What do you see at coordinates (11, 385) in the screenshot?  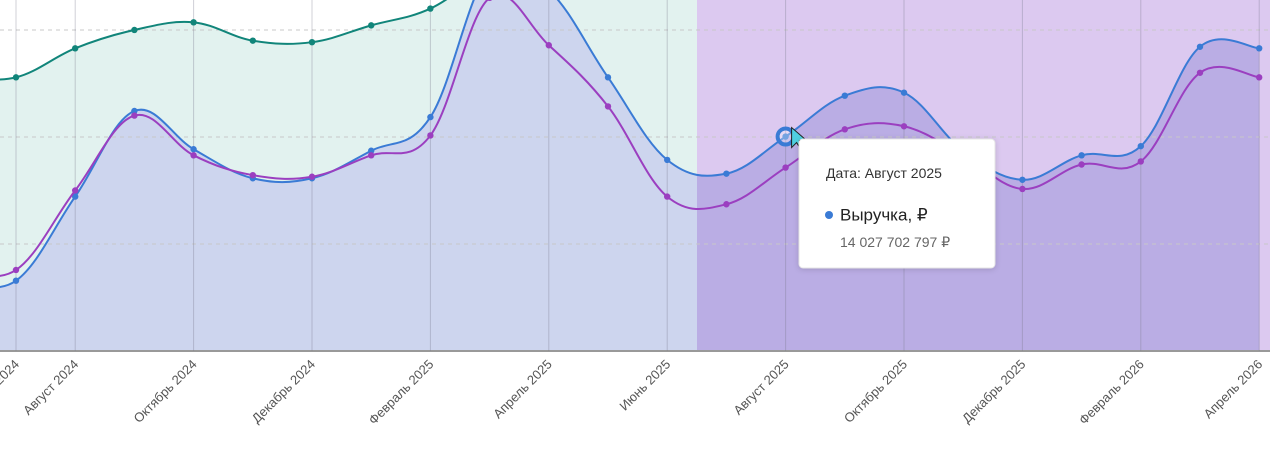 I see `x-tick-label: Июль 2024` at bounding box center [11, 385].